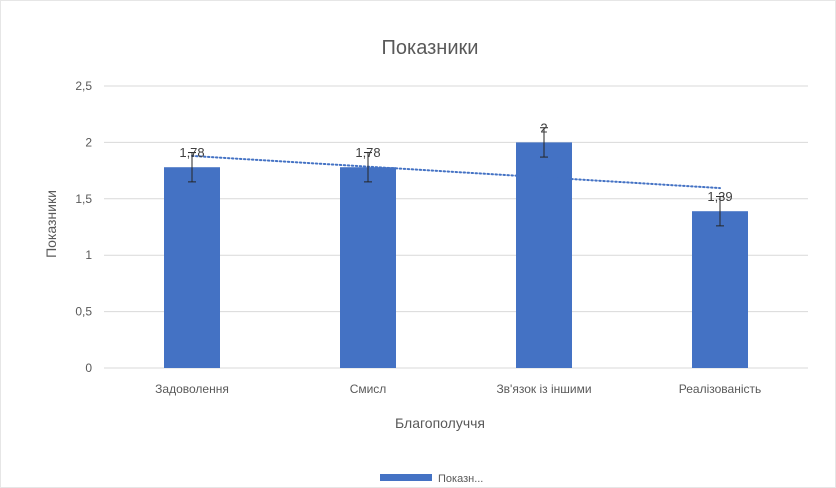  What do you see at coordinates (88, 142) in the screenshot?
I see `y-tick-label: 2` at bounding box center [88, 142].